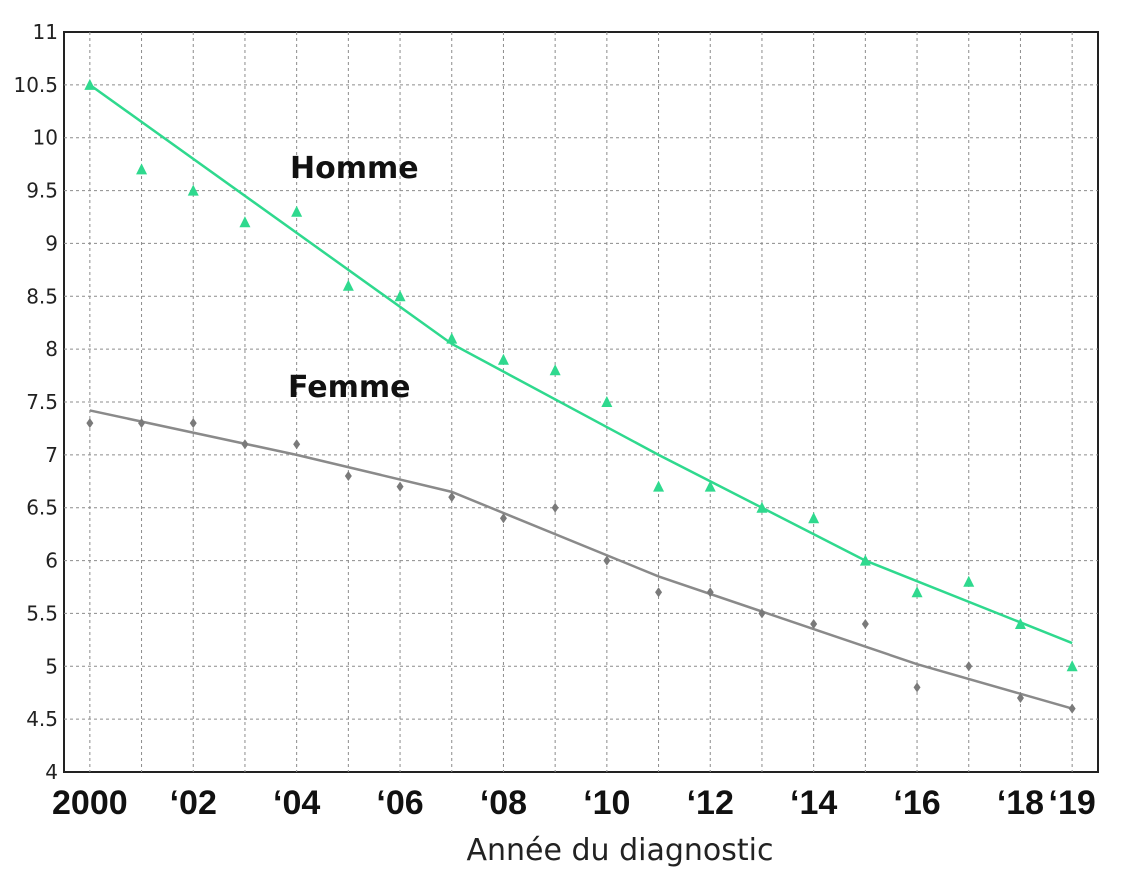  Describe the element at coordinates (42, 402) in the screenshot. I see `y-tick-label: 7.5` at that location.